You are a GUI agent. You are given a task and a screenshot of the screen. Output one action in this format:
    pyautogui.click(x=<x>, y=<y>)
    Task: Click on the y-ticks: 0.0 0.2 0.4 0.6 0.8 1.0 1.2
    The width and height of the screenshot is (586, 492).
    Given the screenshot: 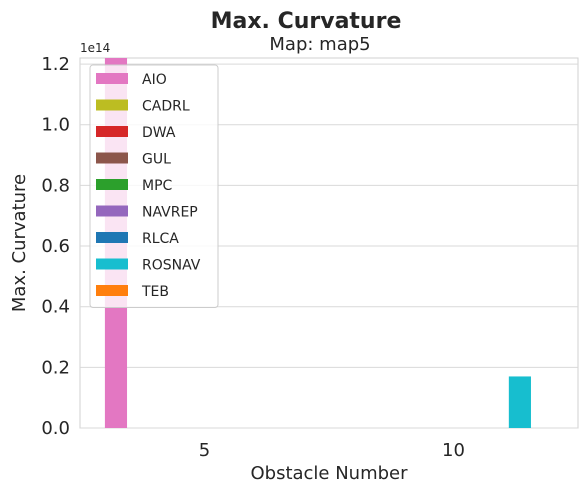 What is the action you would take?
    pyautogui.click(x=55, y=246)
    